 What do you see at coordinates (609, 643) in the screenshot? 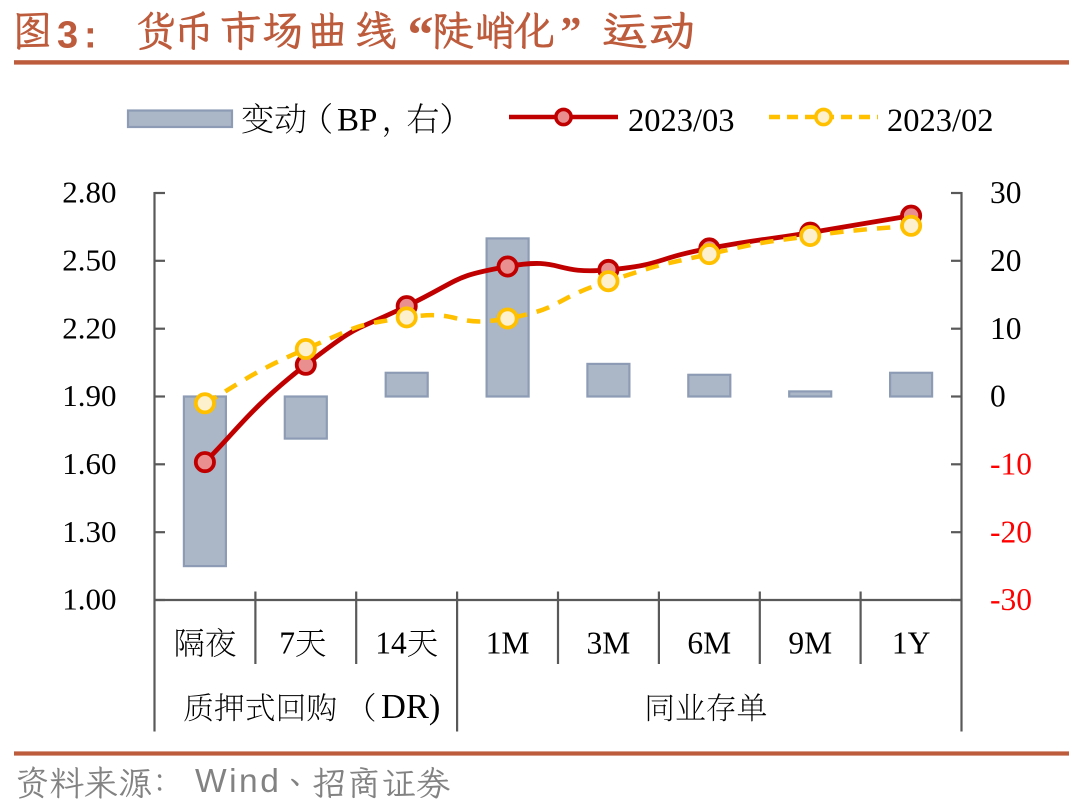
I see `svg-text: 3M` at bounding box center [609, 643].